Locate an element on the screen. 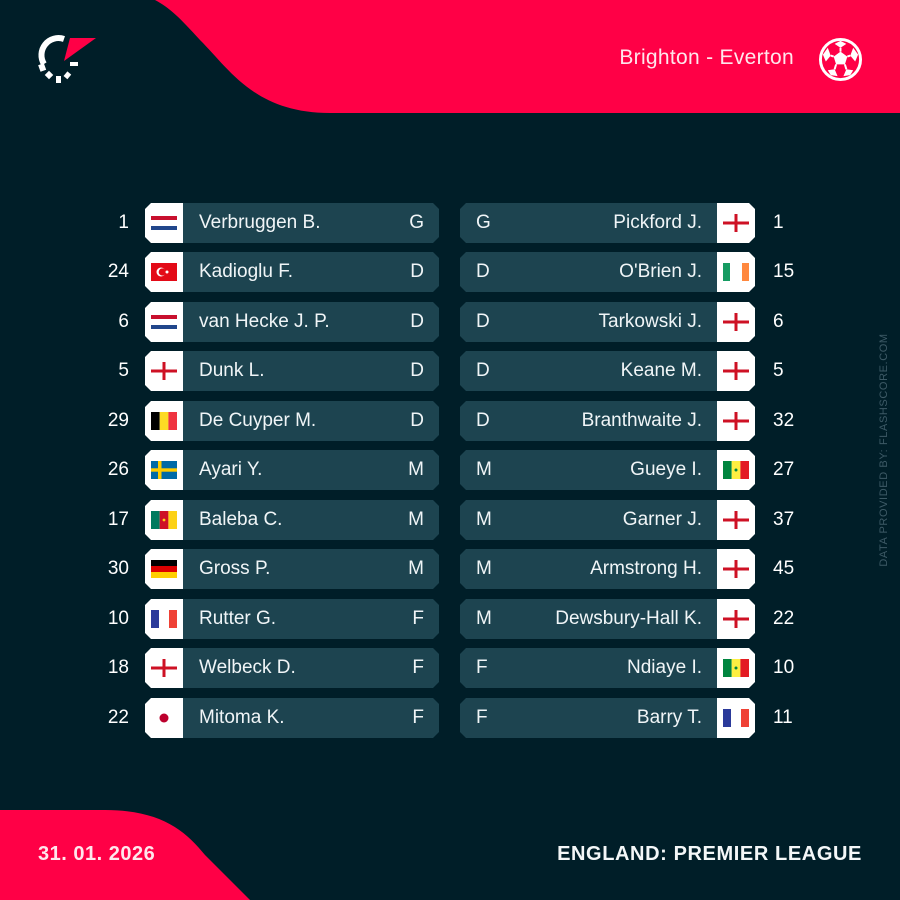  away-player-row: F Ndiaye I. 10 is located at coordinates (627, 668).